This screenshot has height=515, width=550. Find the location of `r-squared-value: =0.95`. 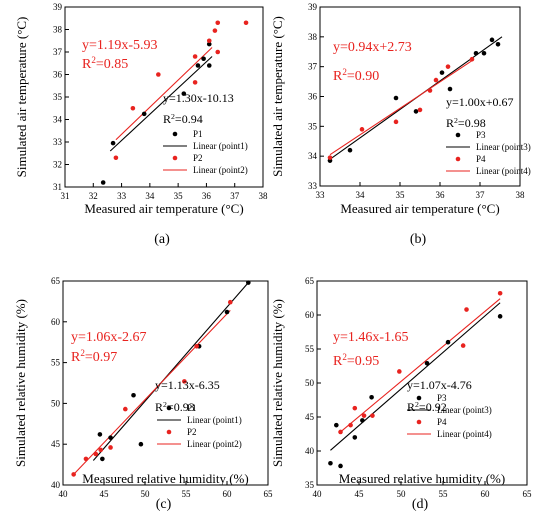

r-squared-value: =0.95 is located at coordinates (363, 361).